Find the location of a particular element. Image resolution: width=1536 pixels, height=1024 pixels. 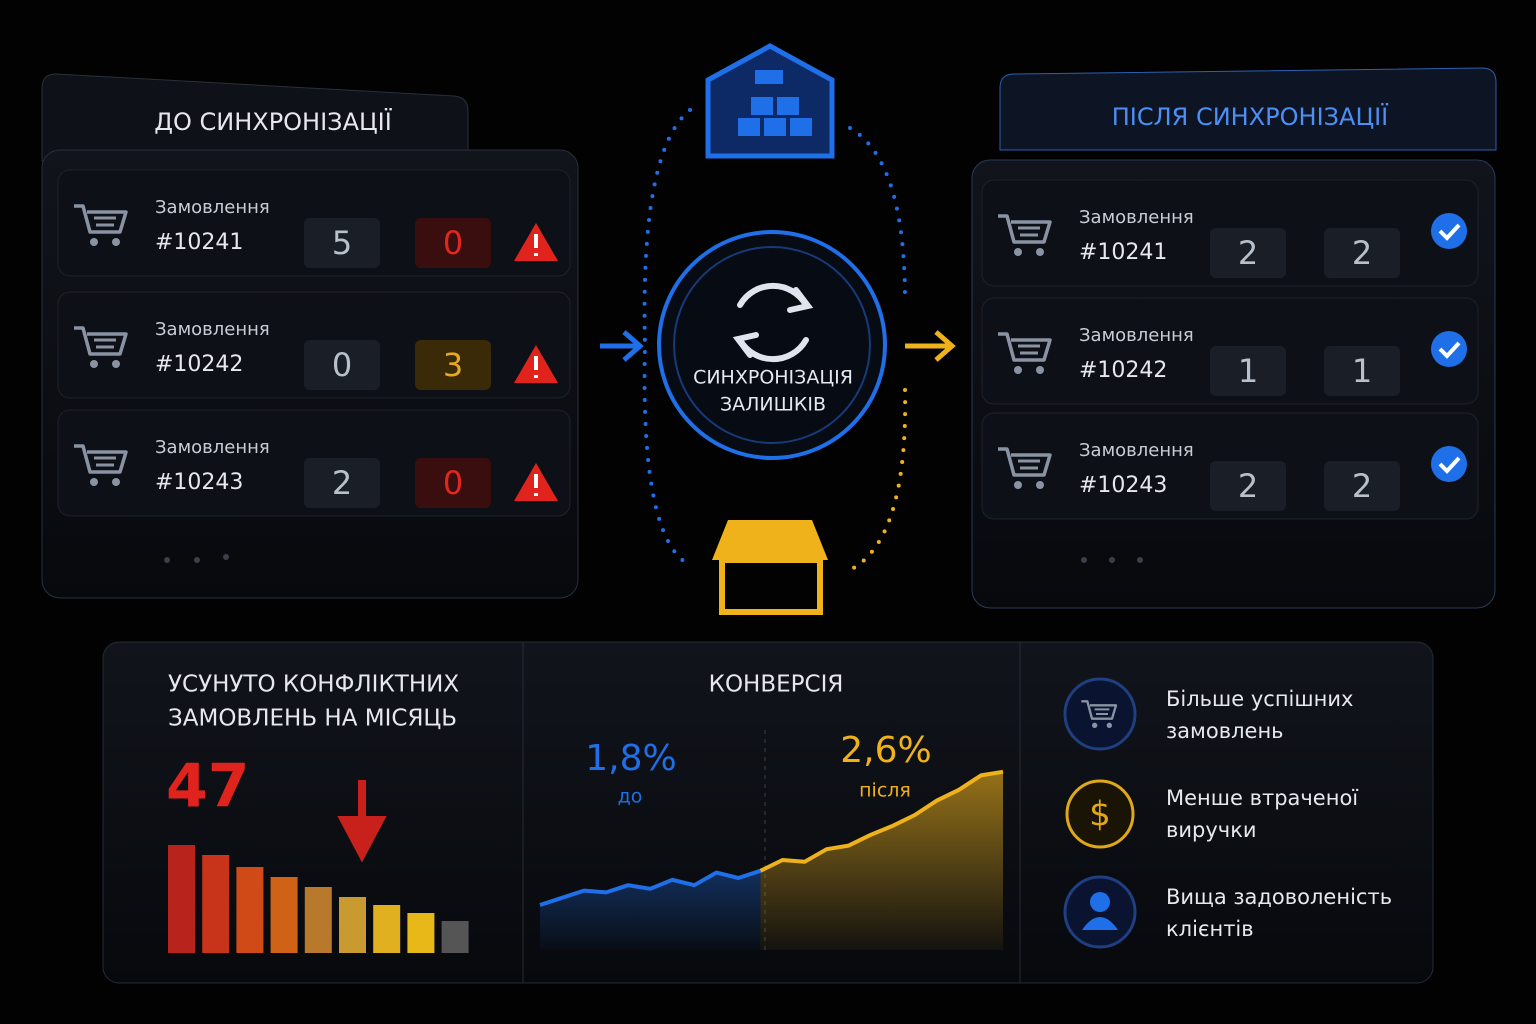

benefit-text: замовлень is located at coordinates (1225, 731).